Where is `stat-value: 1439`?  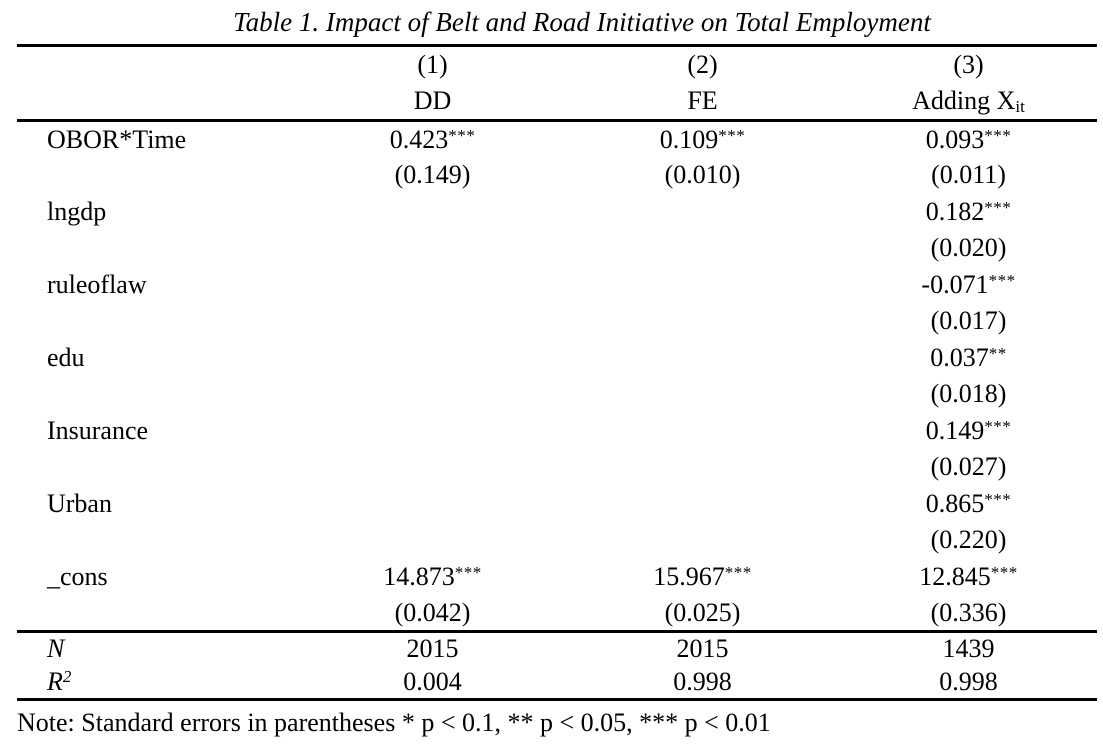
stat-value: 1439 is located at coordinates (968, 648).